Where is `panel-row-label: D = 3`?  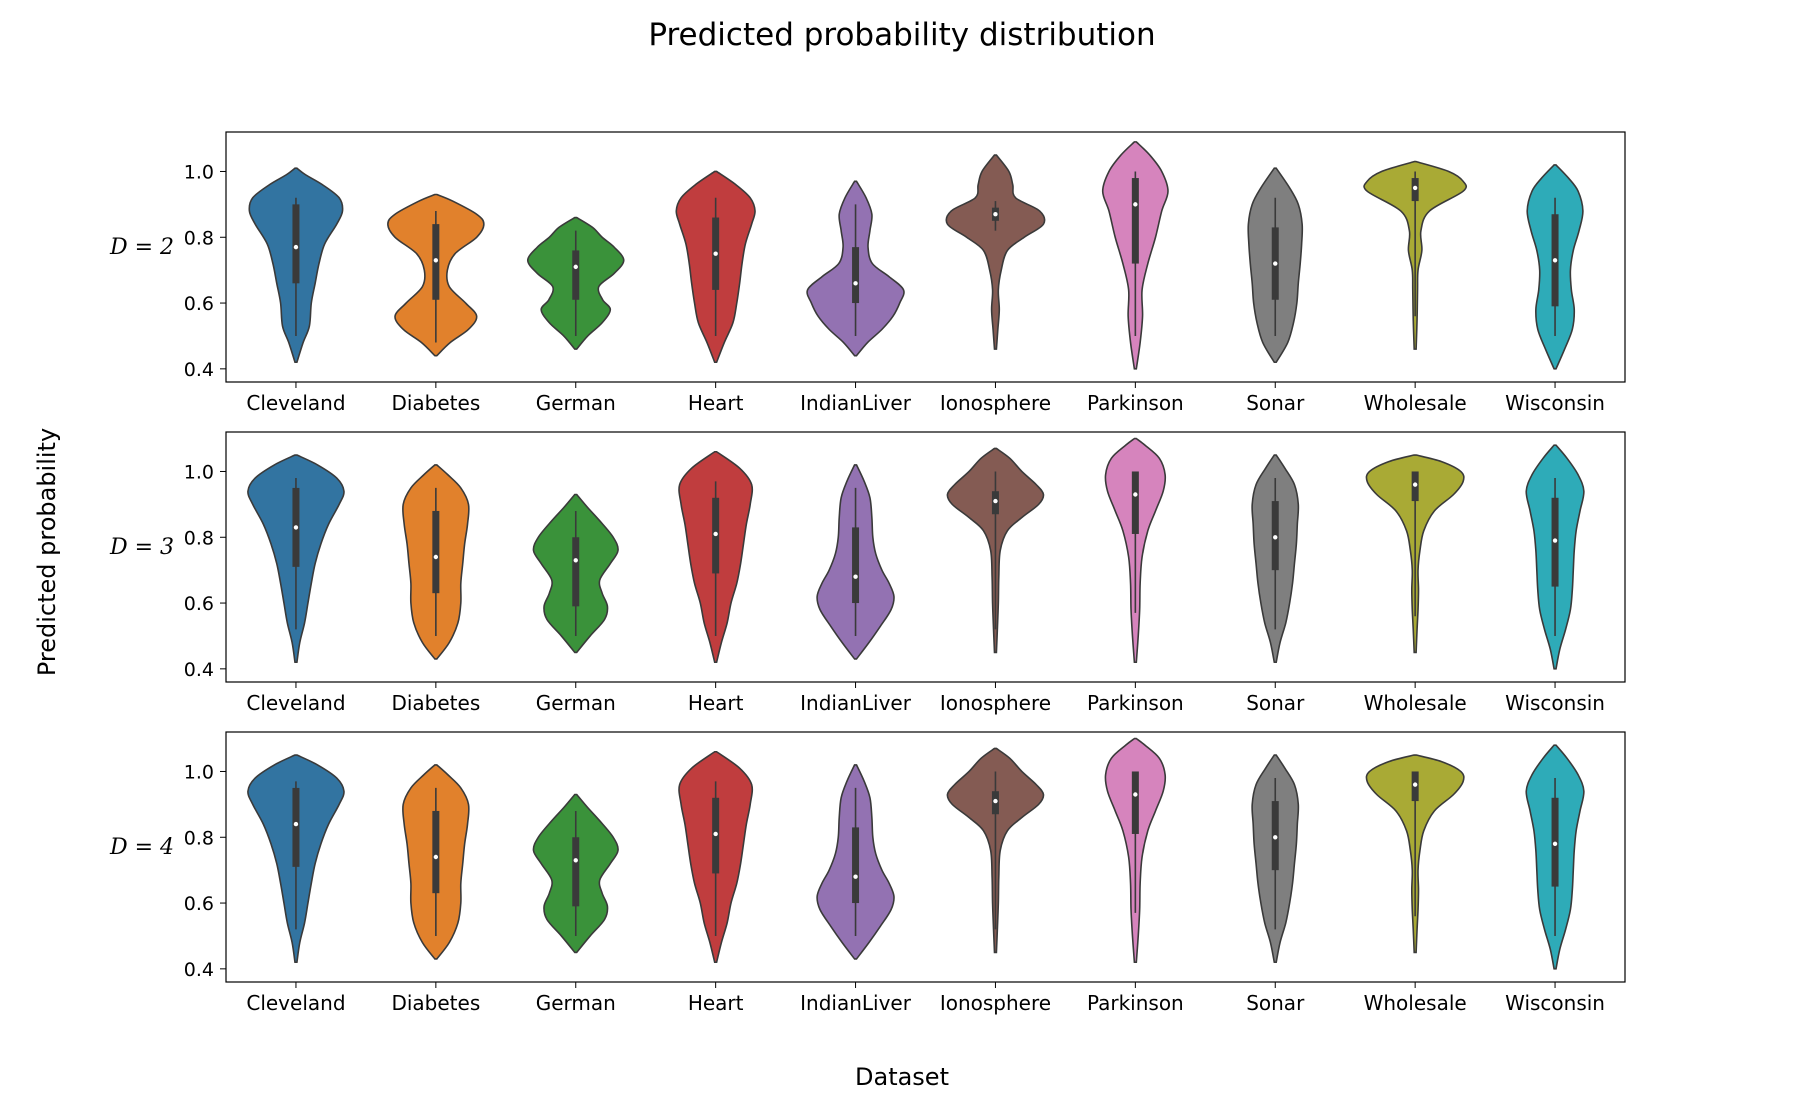 panel-row-label: D = 3 is located at coordinates (141, 547).